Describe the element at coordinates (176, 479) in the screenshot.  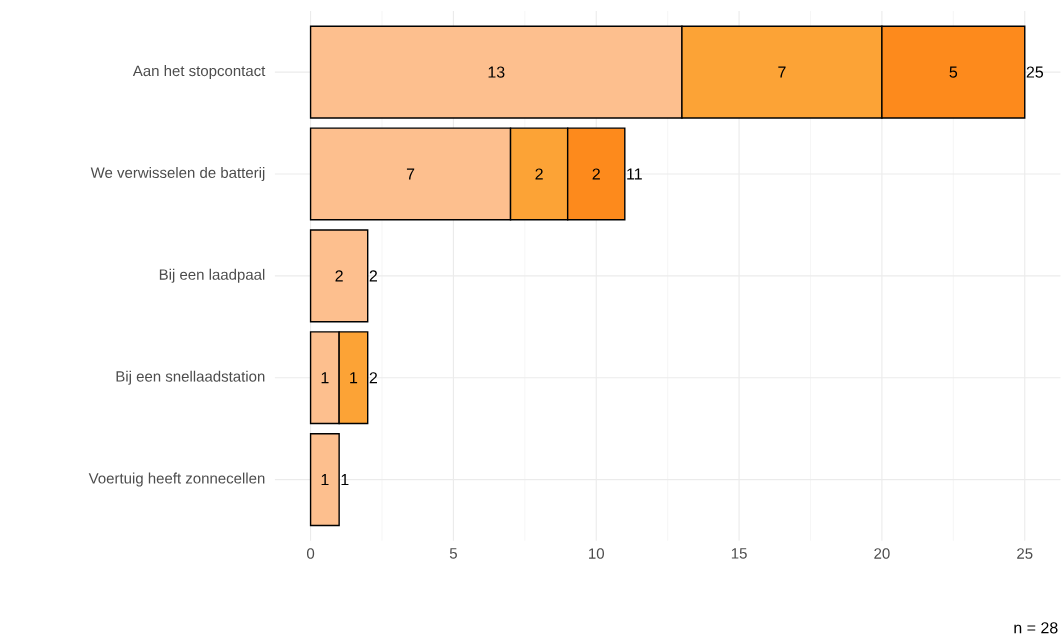
I see `y-tick-label: Voertuig heeft zonnecellen` at that location.